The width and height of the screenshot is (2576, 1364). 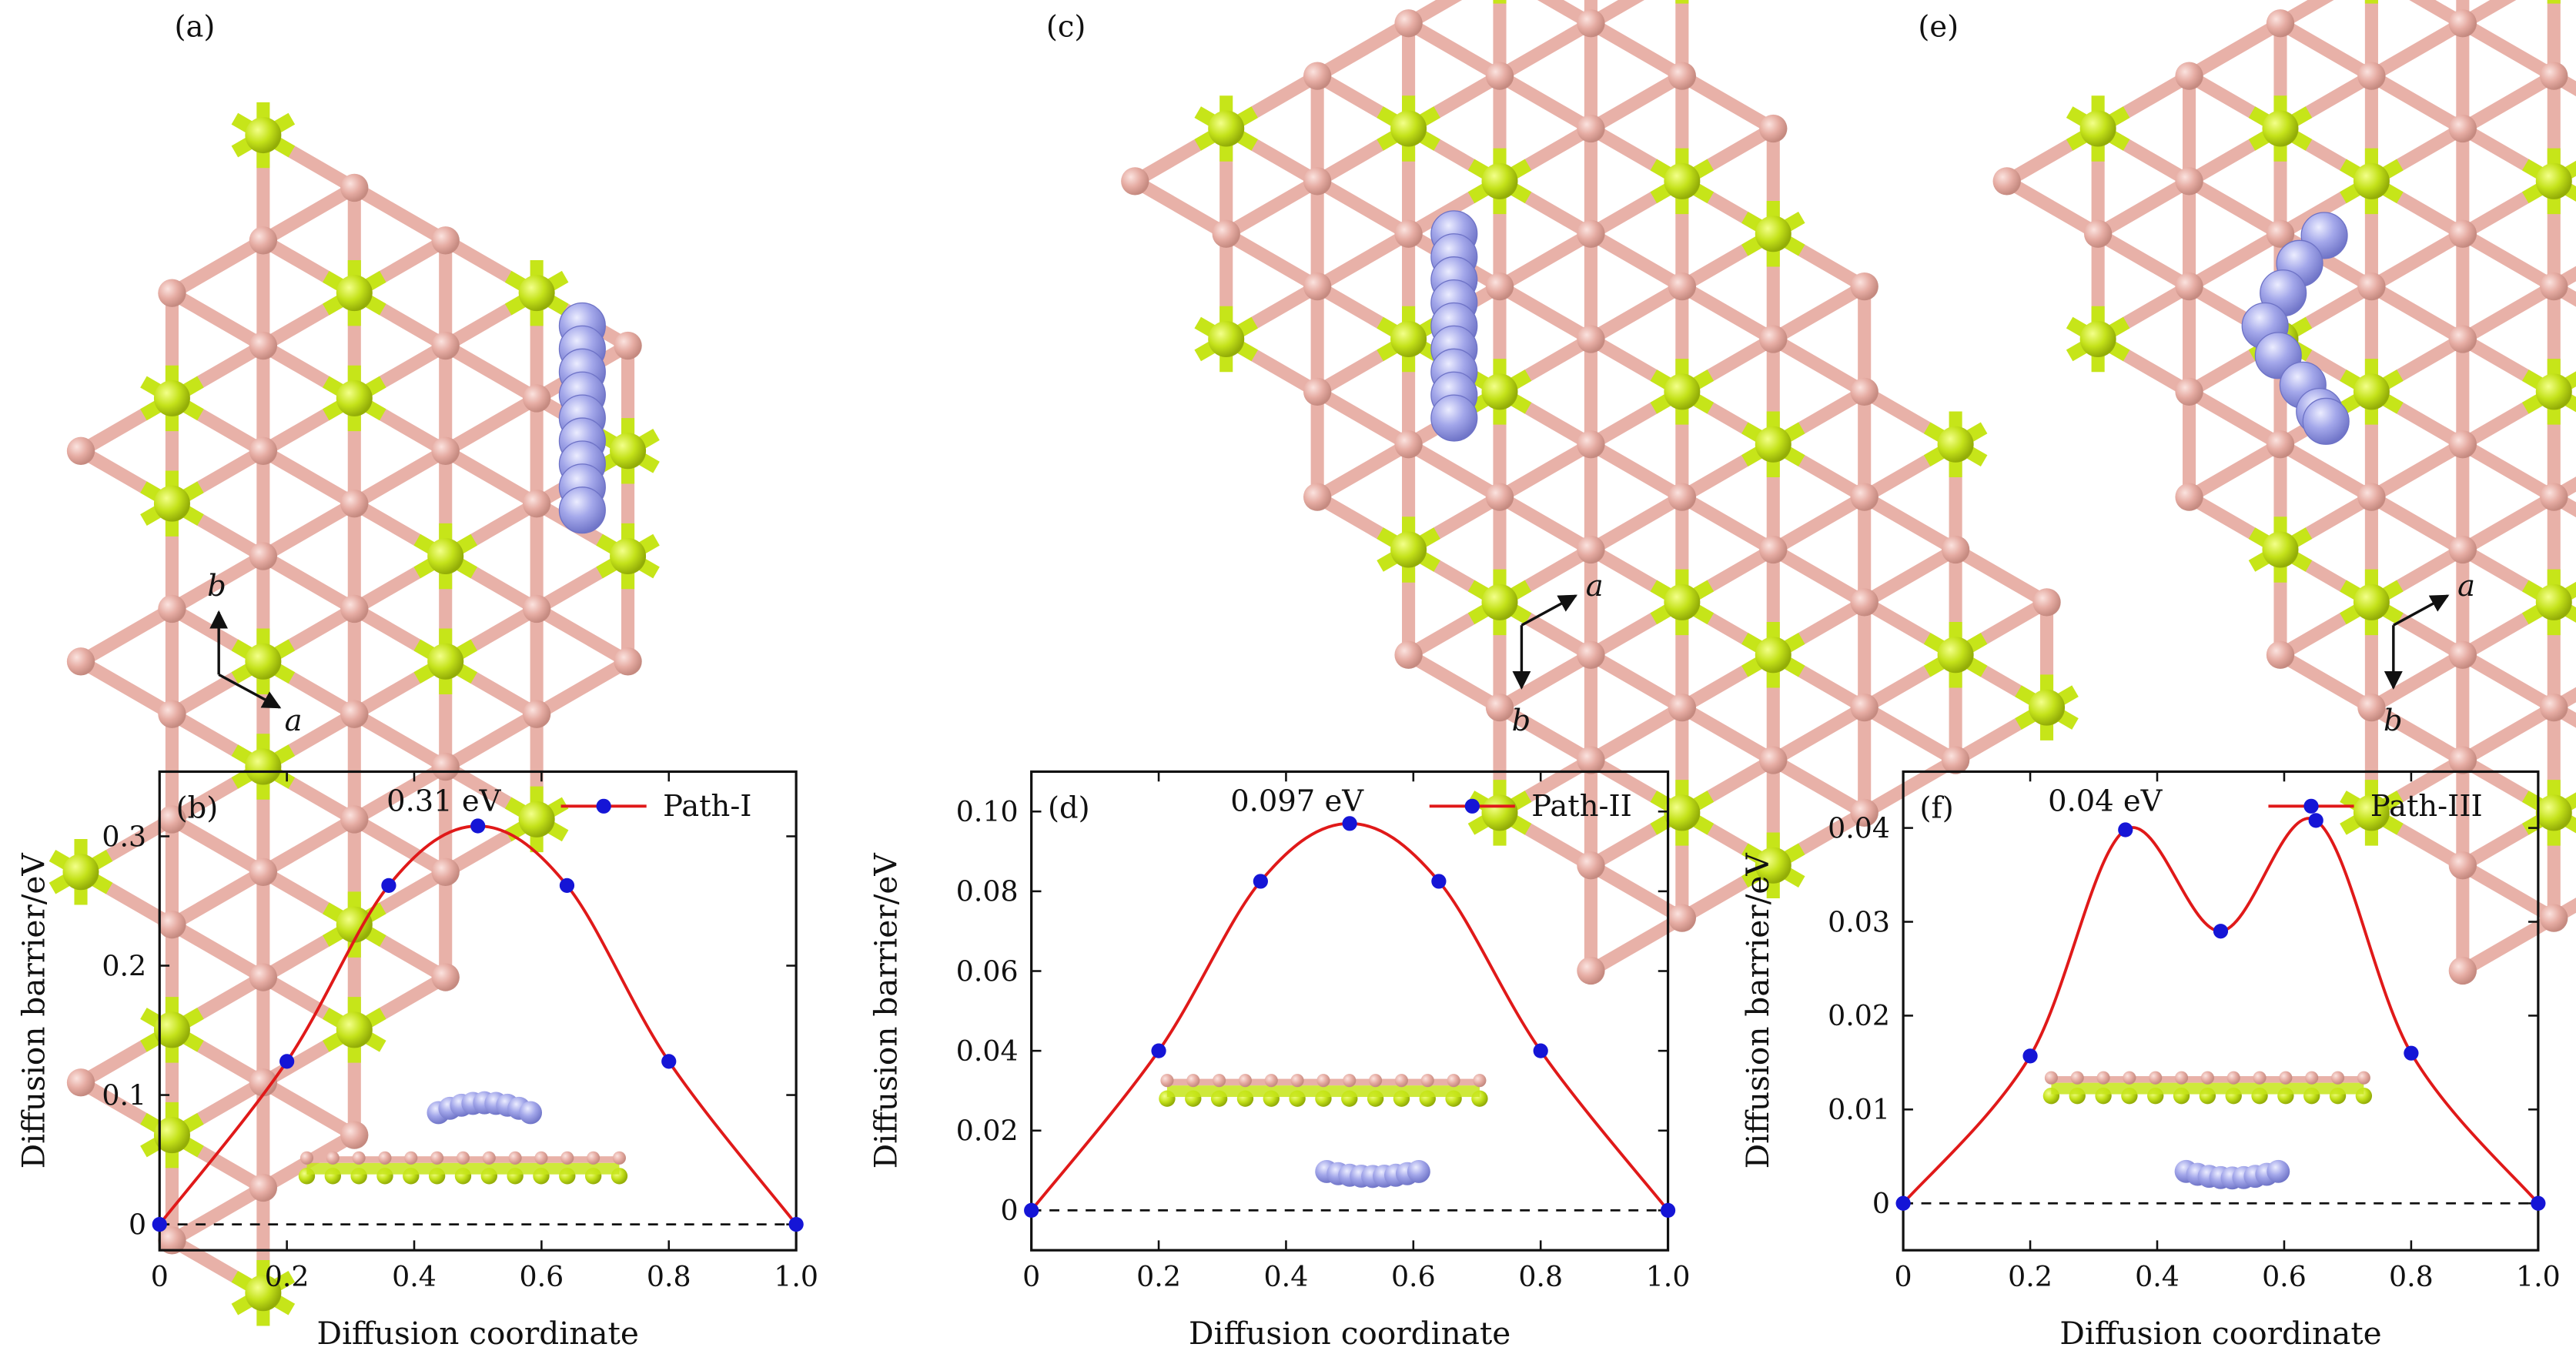 I want to click on y-tick-label: 0.10, so click(x=988, y=811).